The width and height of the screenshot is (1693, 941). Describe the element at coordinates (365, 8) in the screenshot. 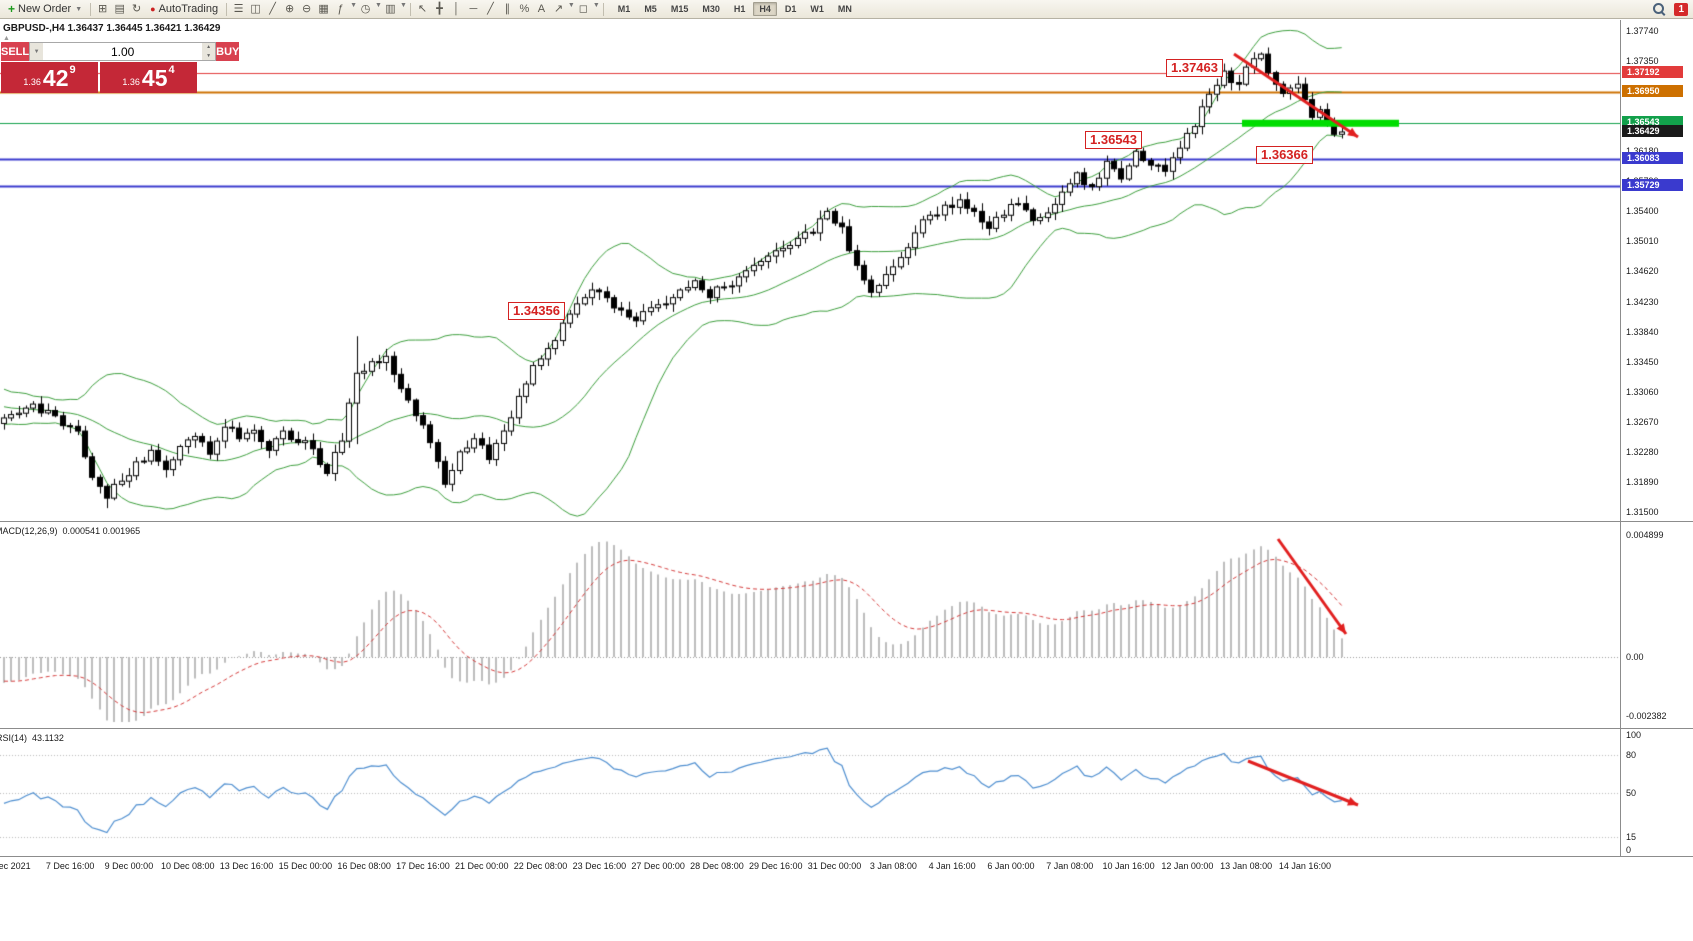

I see `periods-icon: ◷` at that location.